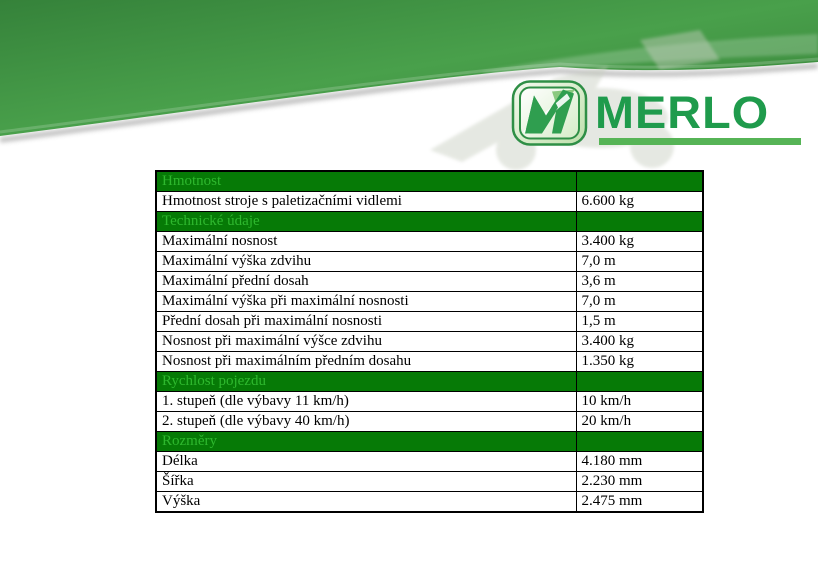  Describe the element at coordinates (639, 361) in the screenshot. I see `spec-value: 1.350 kg` at that location.